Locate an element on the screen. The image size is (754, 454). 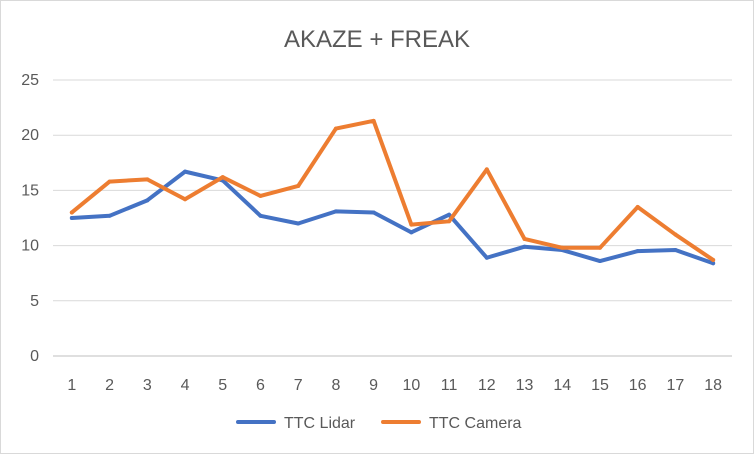
y-tick-label: 10 is located at coordinates (30, 246).